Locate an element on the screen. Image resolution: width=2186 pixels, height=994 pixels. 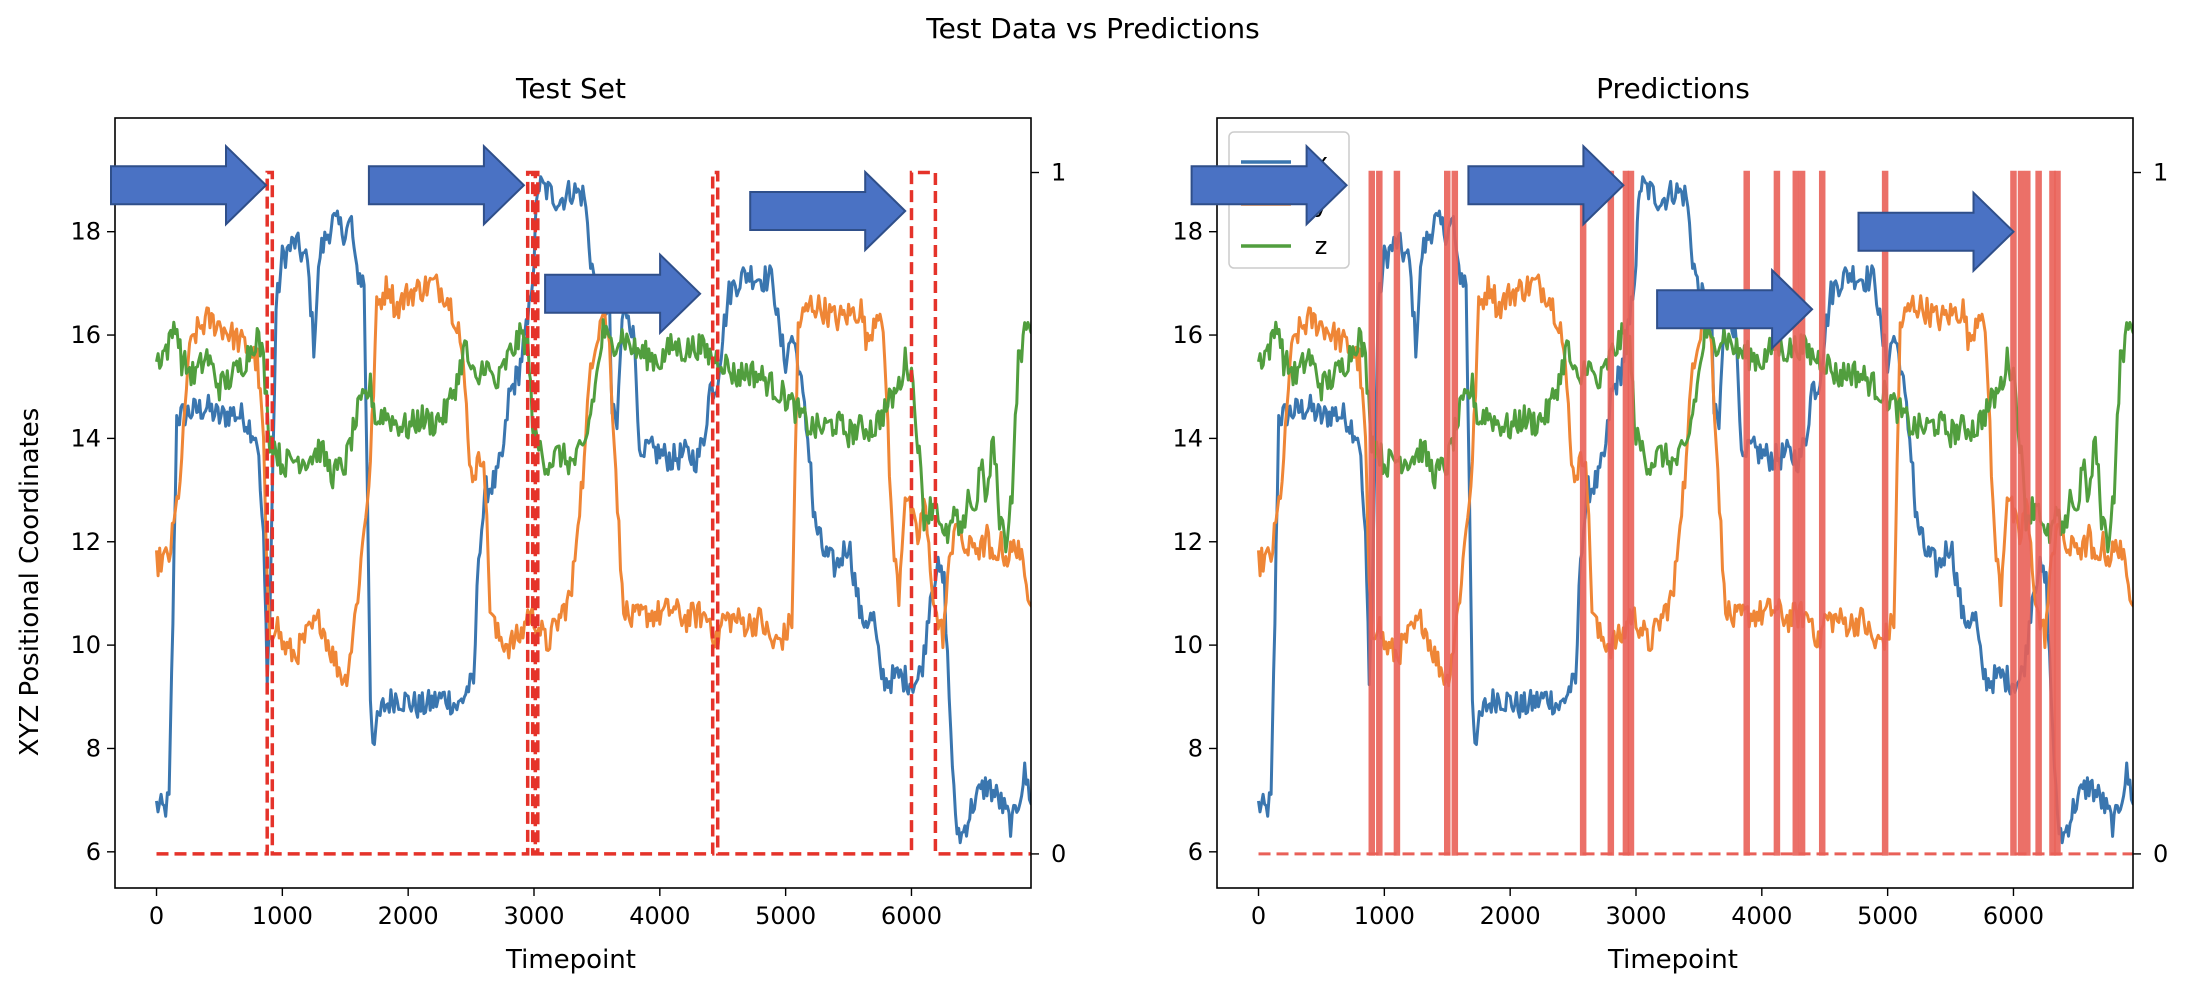
panel-title: Test Set is located at coordinates (570, 88).